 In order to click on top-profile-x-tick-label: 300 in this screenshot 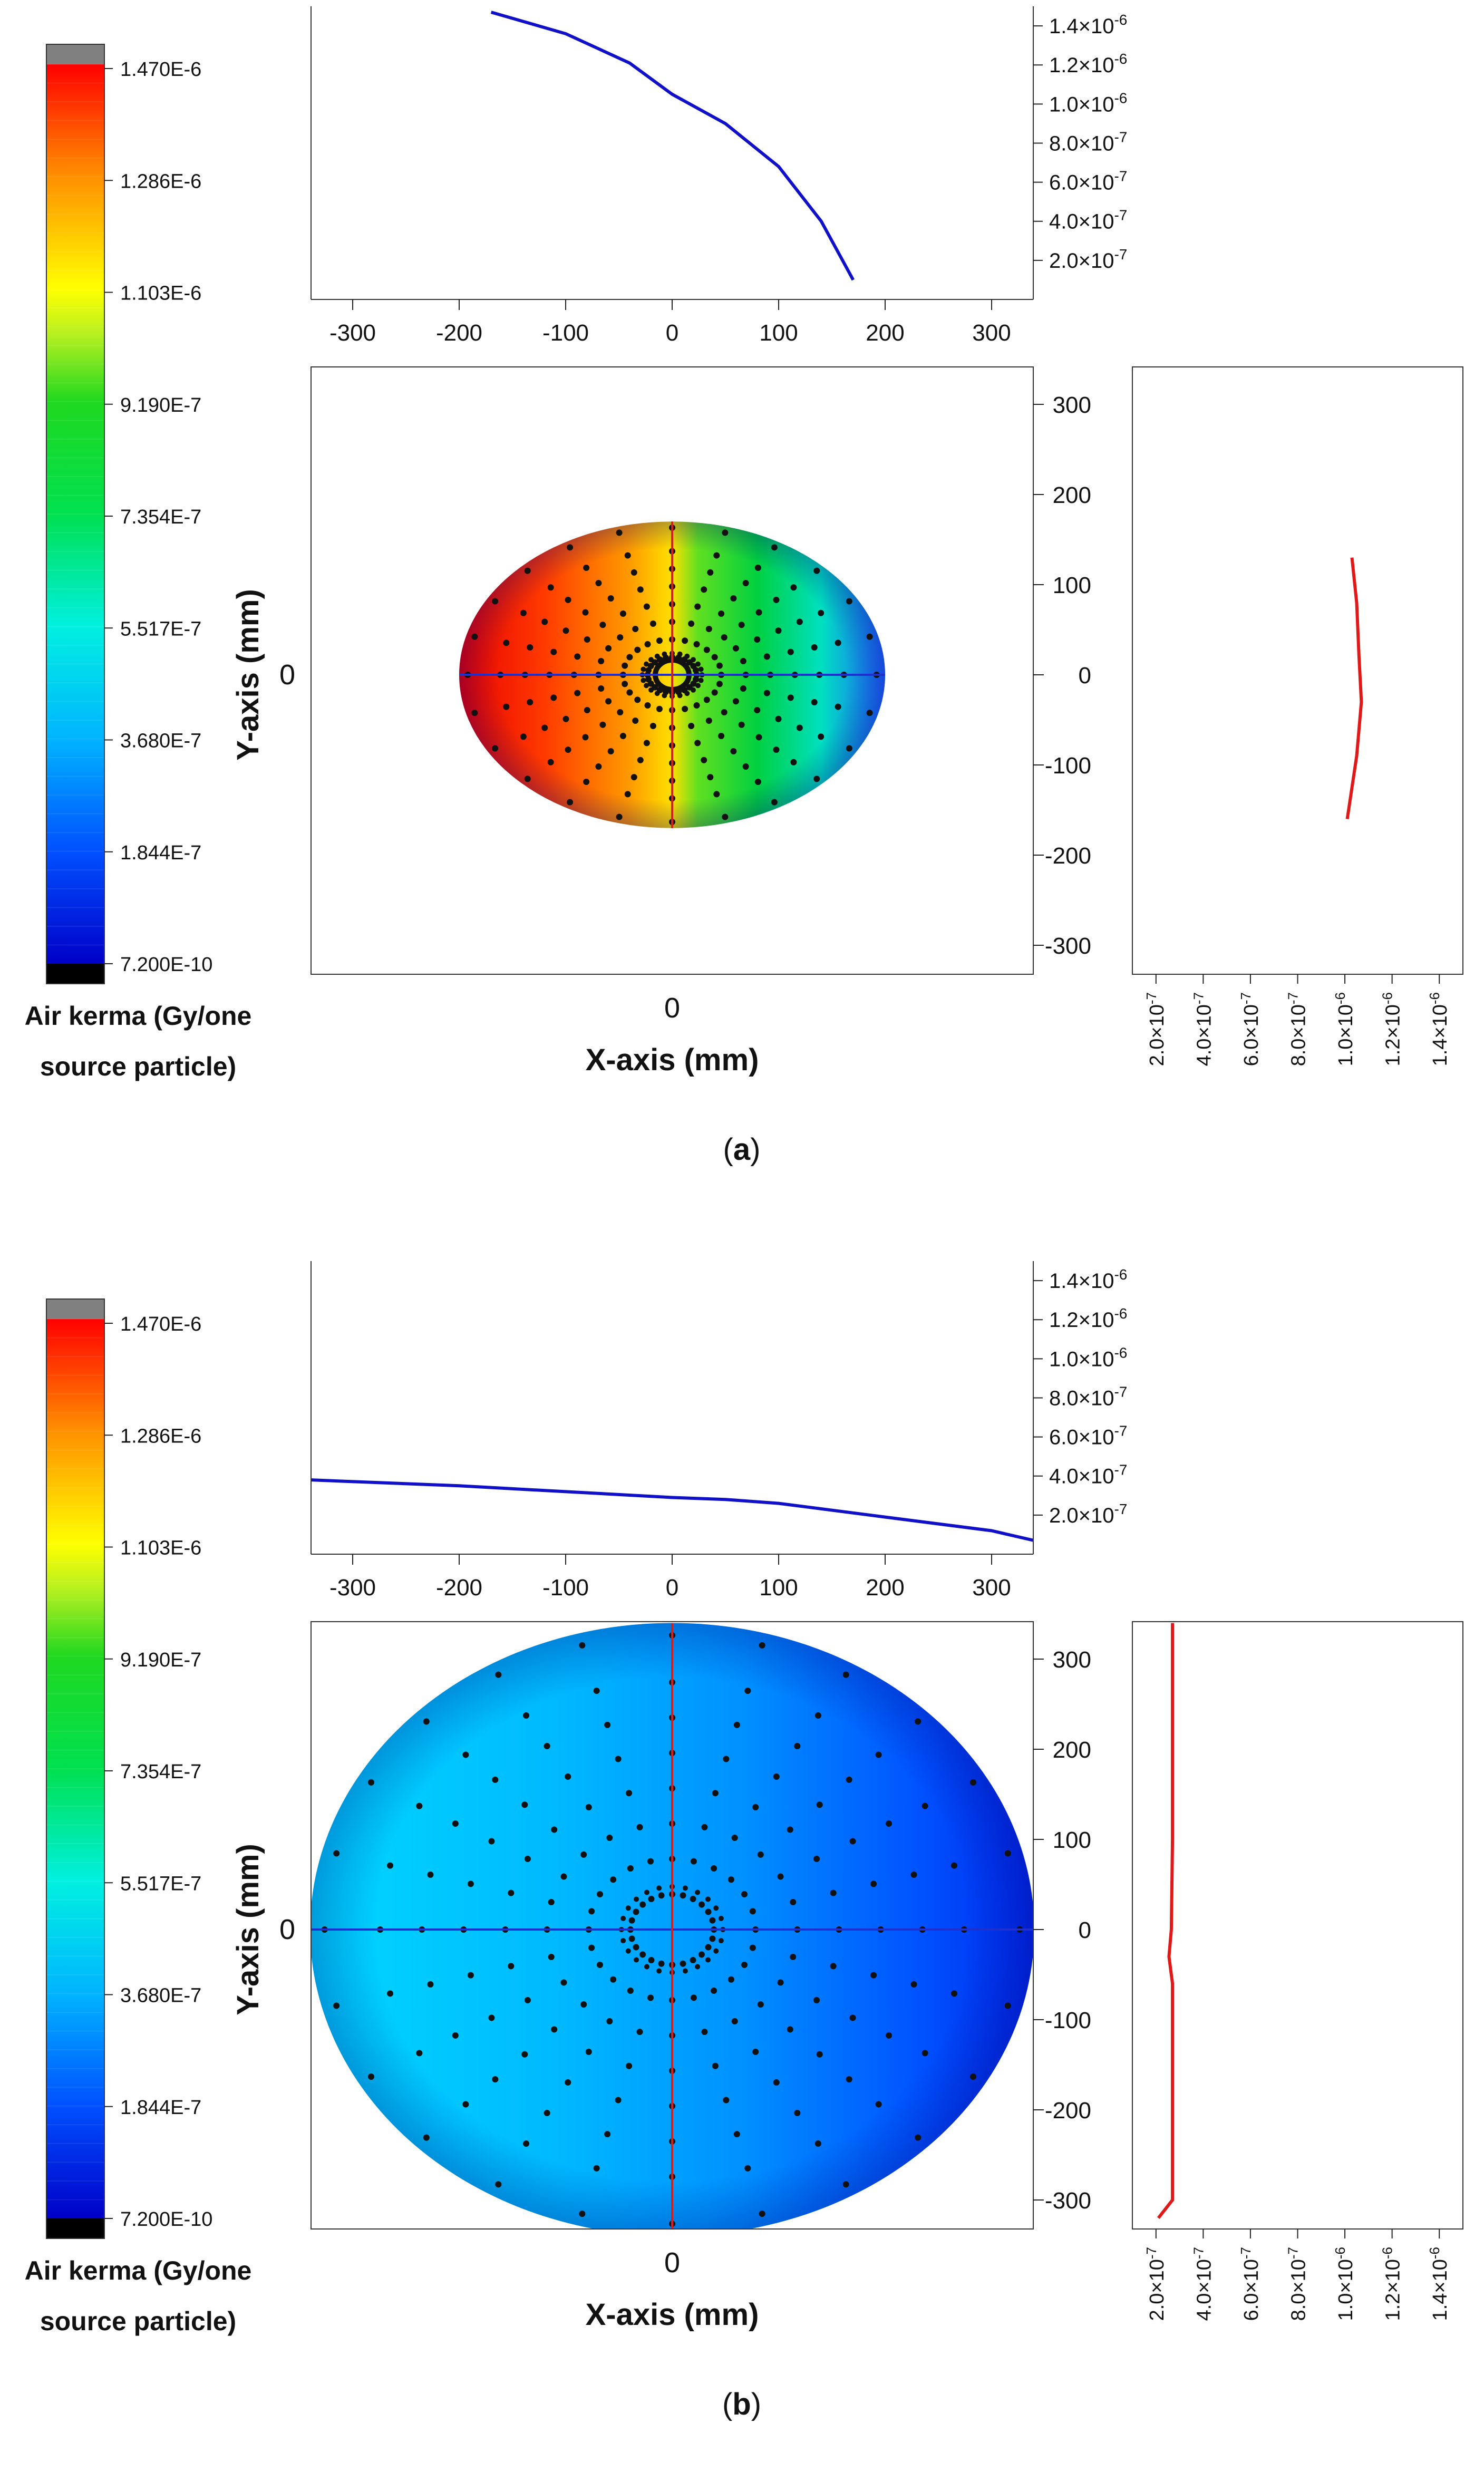, I will do `click(991, 1588)`.